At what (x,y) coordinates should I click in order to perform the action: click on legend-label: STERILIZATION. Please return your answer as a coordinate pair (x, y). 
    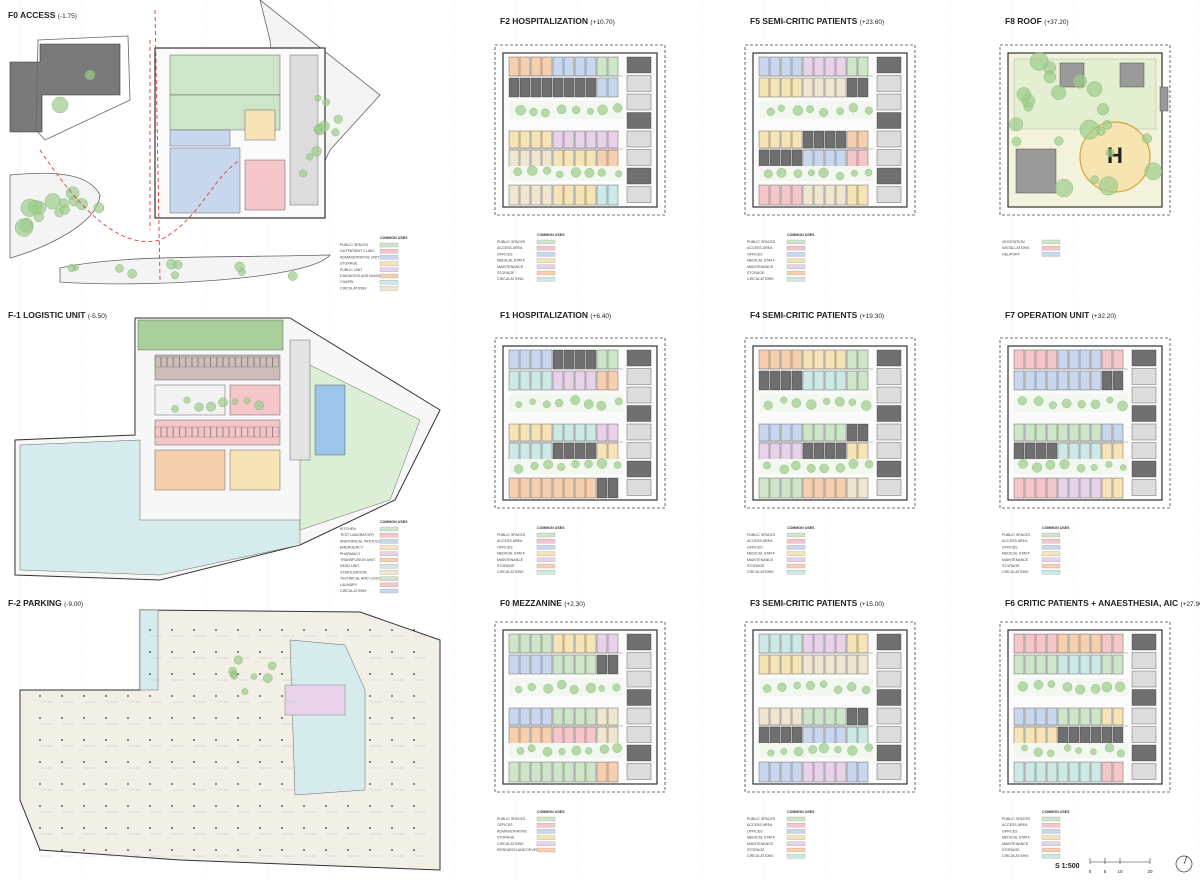
    Looking at the image, I should click on (353, 572).